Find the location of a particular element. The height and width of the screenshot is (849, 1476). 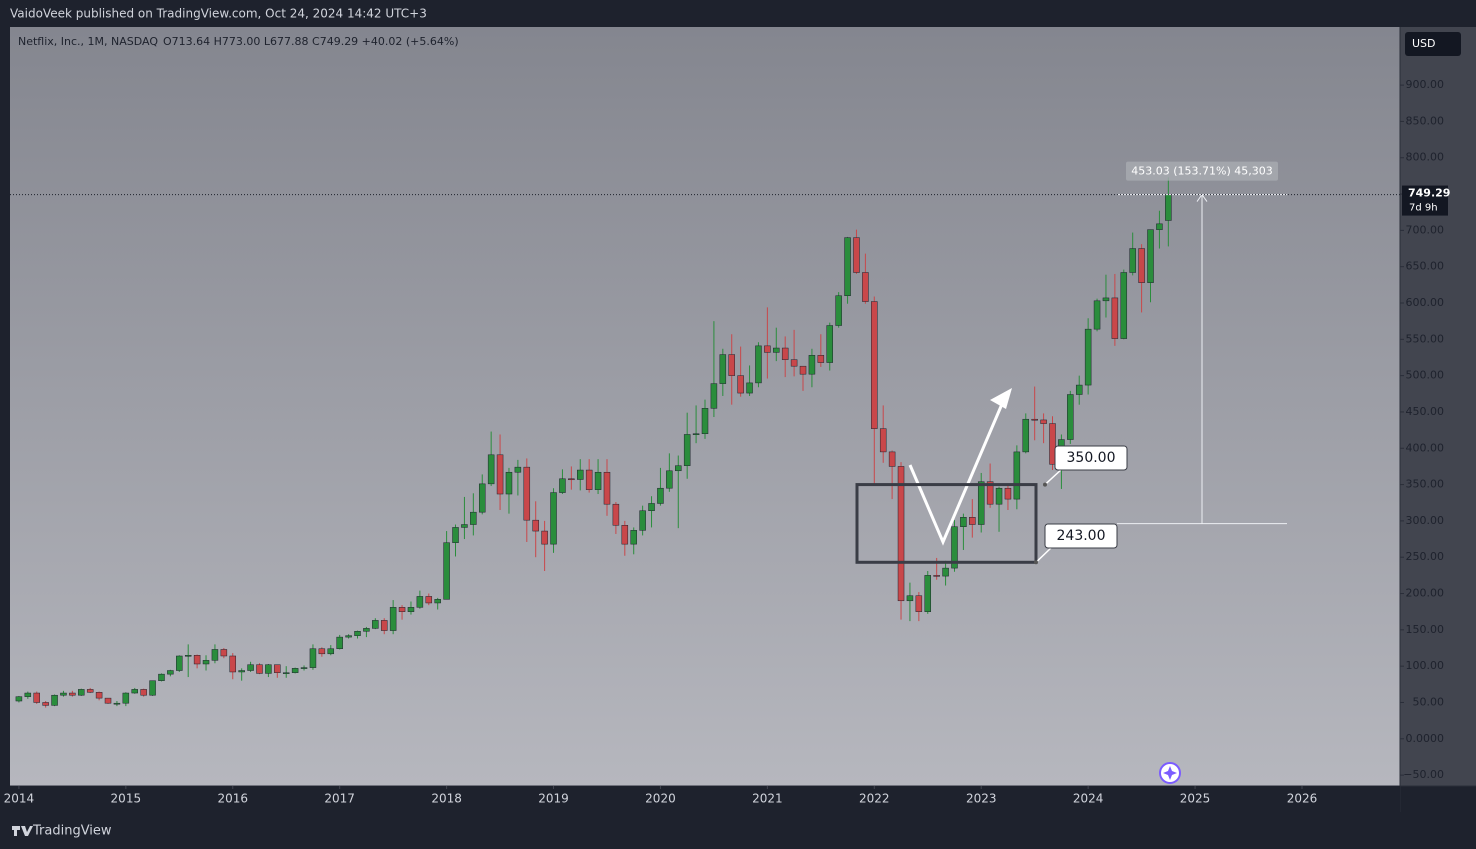

y-tick-label: 400.00 is located at coordinates (1425, 447).